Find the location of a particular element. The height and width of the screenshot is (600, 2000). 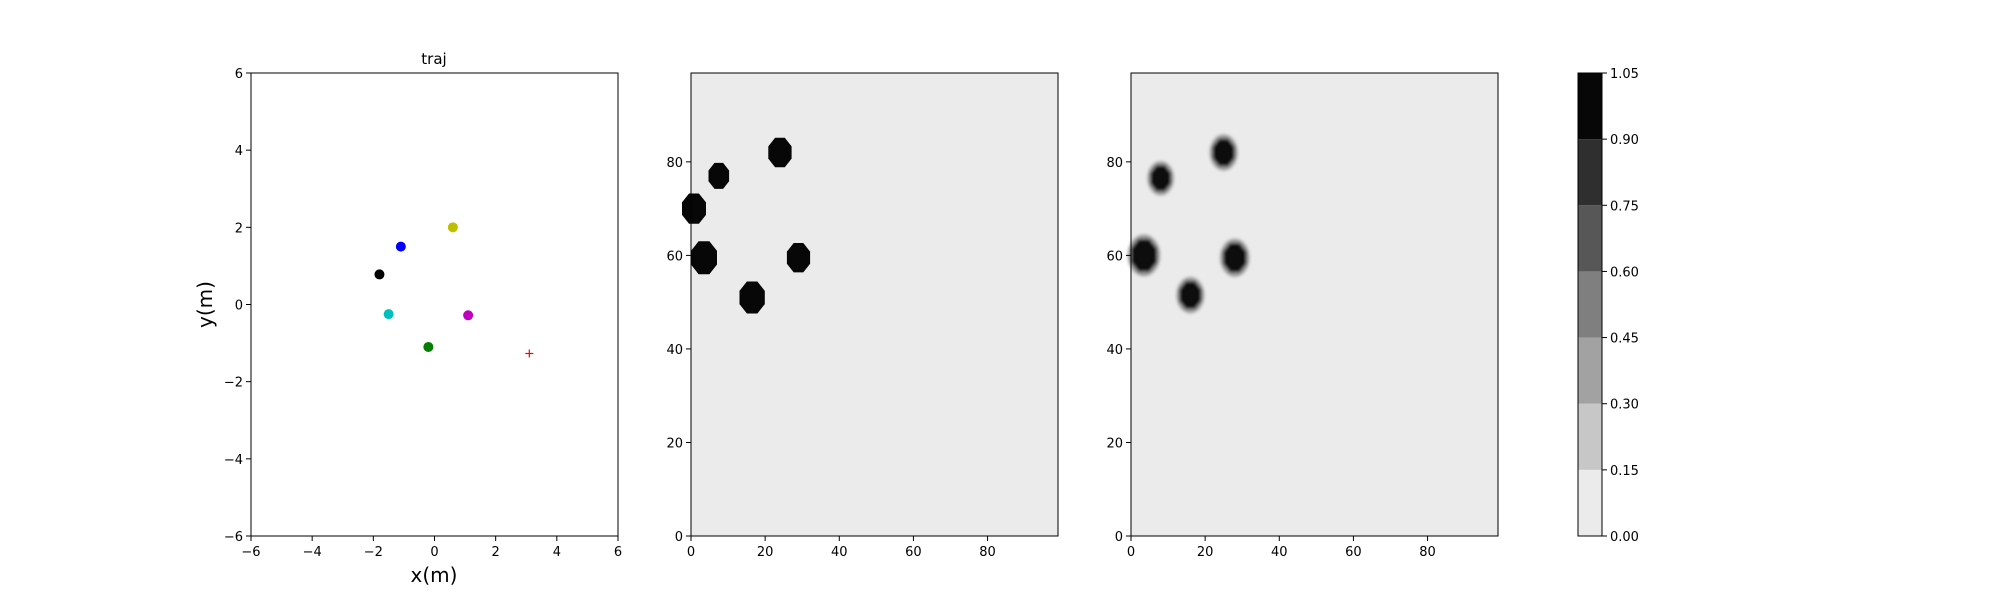

heatmap-1-frame is located at coordinates (874, 304).